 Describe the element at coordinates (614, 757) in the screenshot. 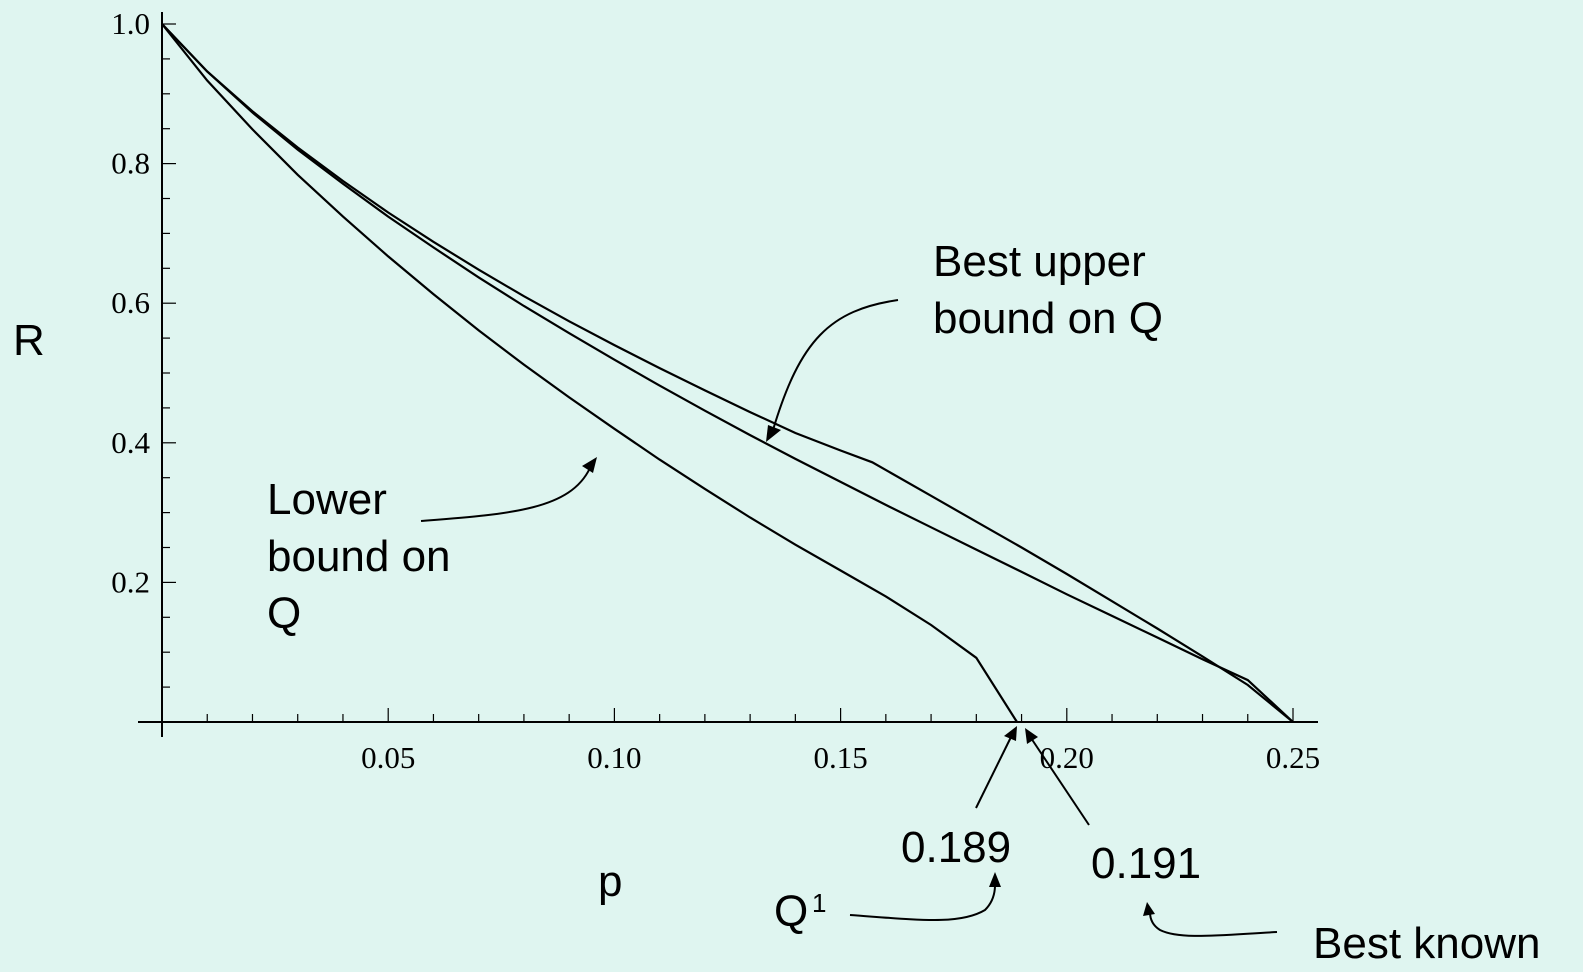

I see `x-tick-label: 0.10` at that location.